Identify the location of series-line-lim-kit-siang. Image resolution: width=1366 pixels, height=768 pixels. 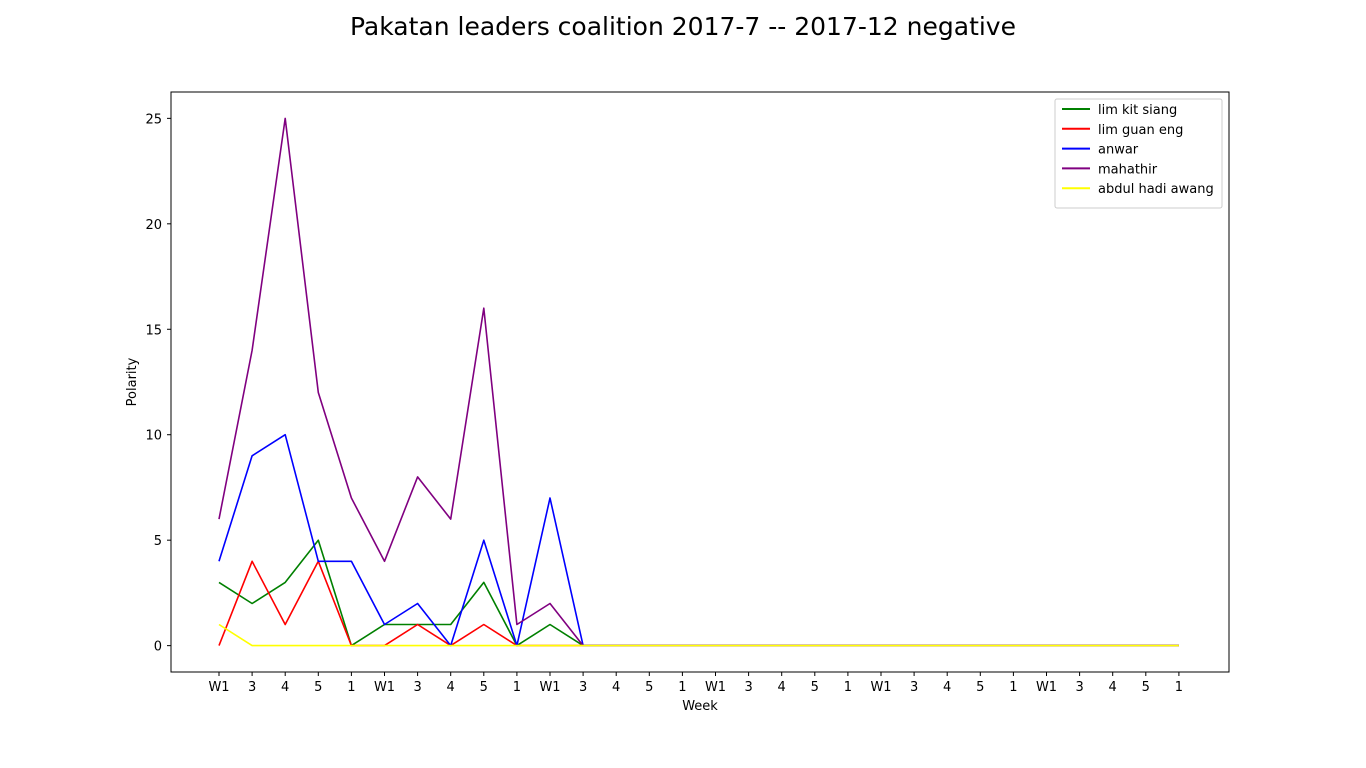
(698, 593).